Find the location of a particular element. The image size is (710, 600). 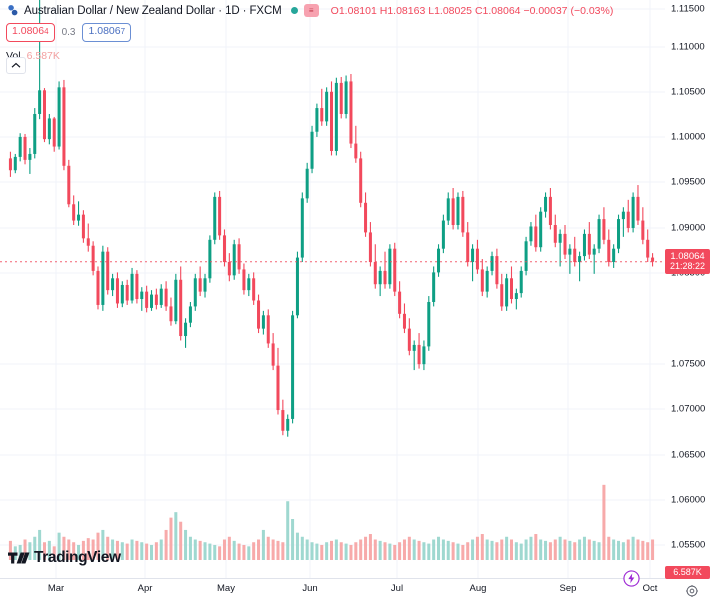

bid-ask-row: 1.08064 0.3 1.08067 is located at coordinates (309, 32).